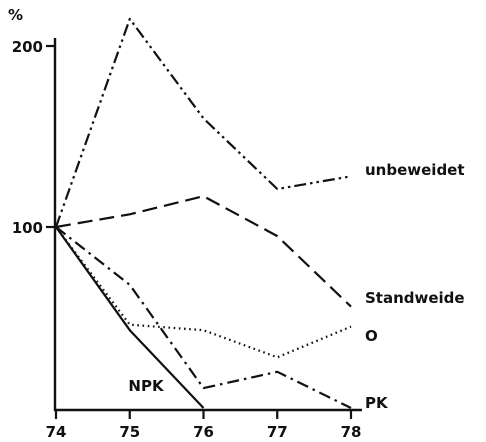 This screenshot has height=442, width=486. Describe the element at coordinates (377, 403) in the screenshot. I see `series-label-pk: PK` at that location.